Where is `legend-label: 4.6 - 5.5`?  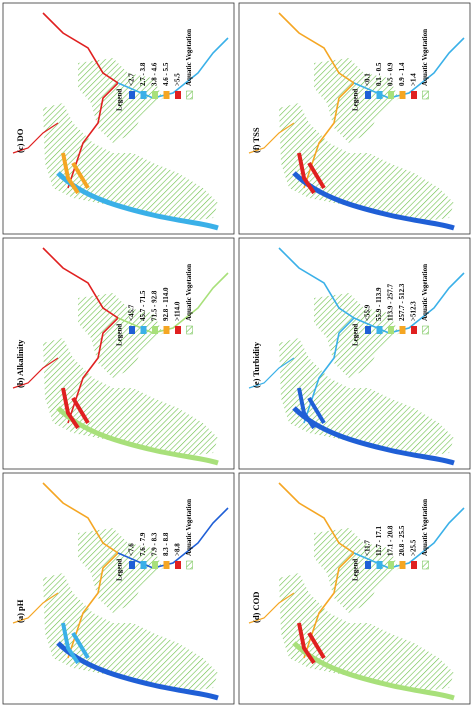
legend-label: 4.6 - 5.5 is located at coordinates (166, 74).